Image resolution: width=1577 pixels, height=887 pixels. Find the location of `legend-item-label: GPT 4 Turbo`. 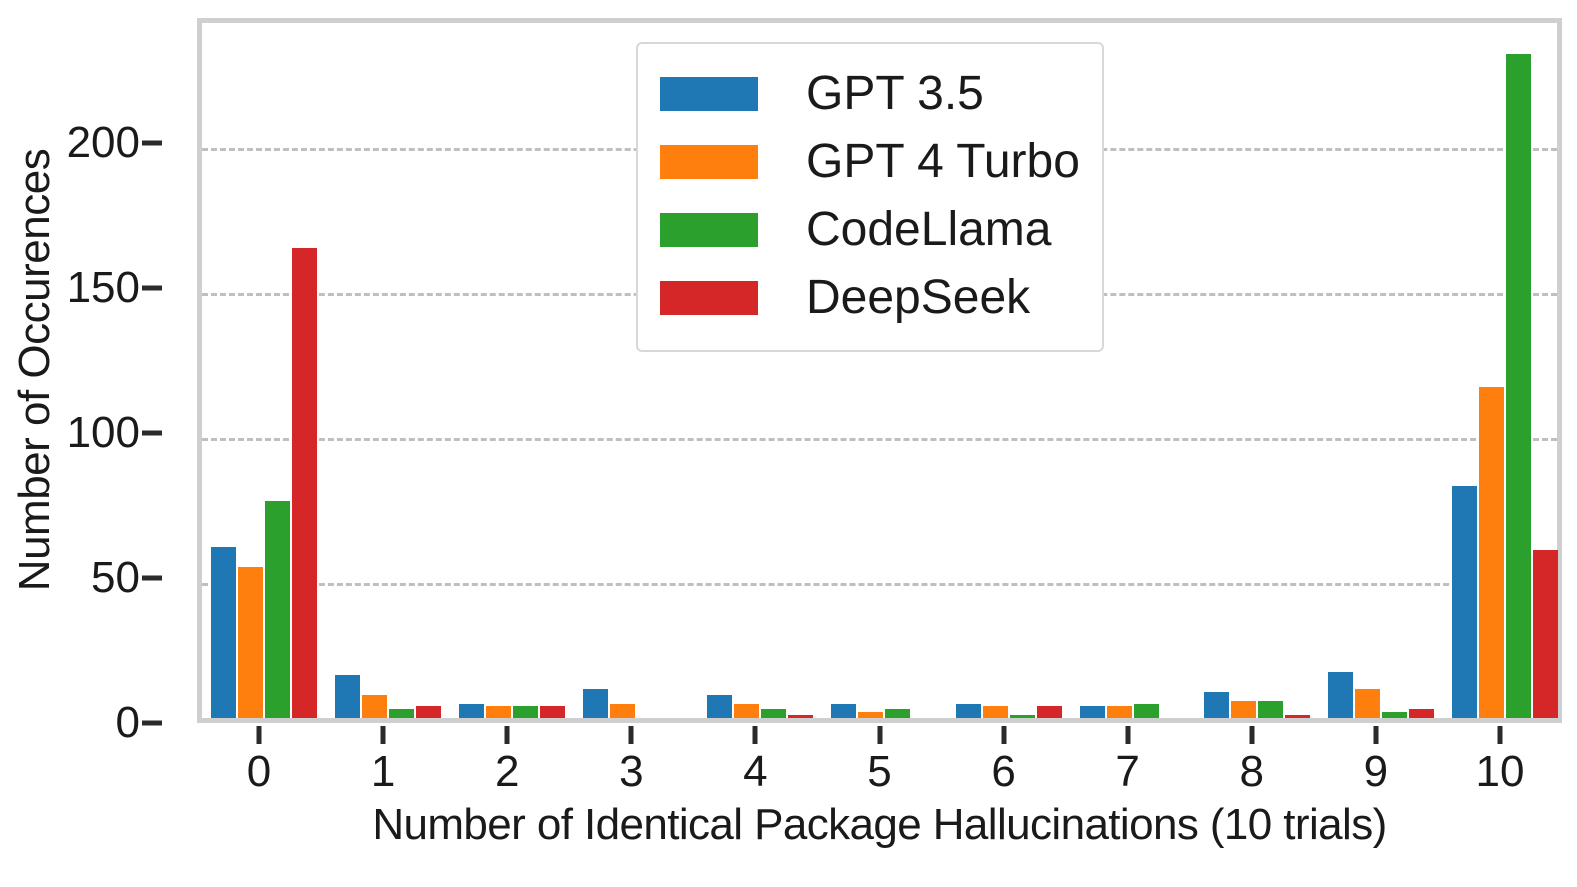

legend-item-label: GPT 4 Turbo is located at coordinates (943, 161).